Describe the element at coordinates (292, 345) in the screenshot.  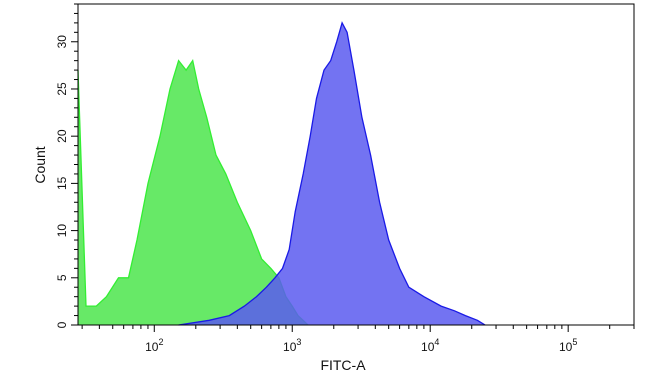
I see `x-tick-label: 10³` at that location.